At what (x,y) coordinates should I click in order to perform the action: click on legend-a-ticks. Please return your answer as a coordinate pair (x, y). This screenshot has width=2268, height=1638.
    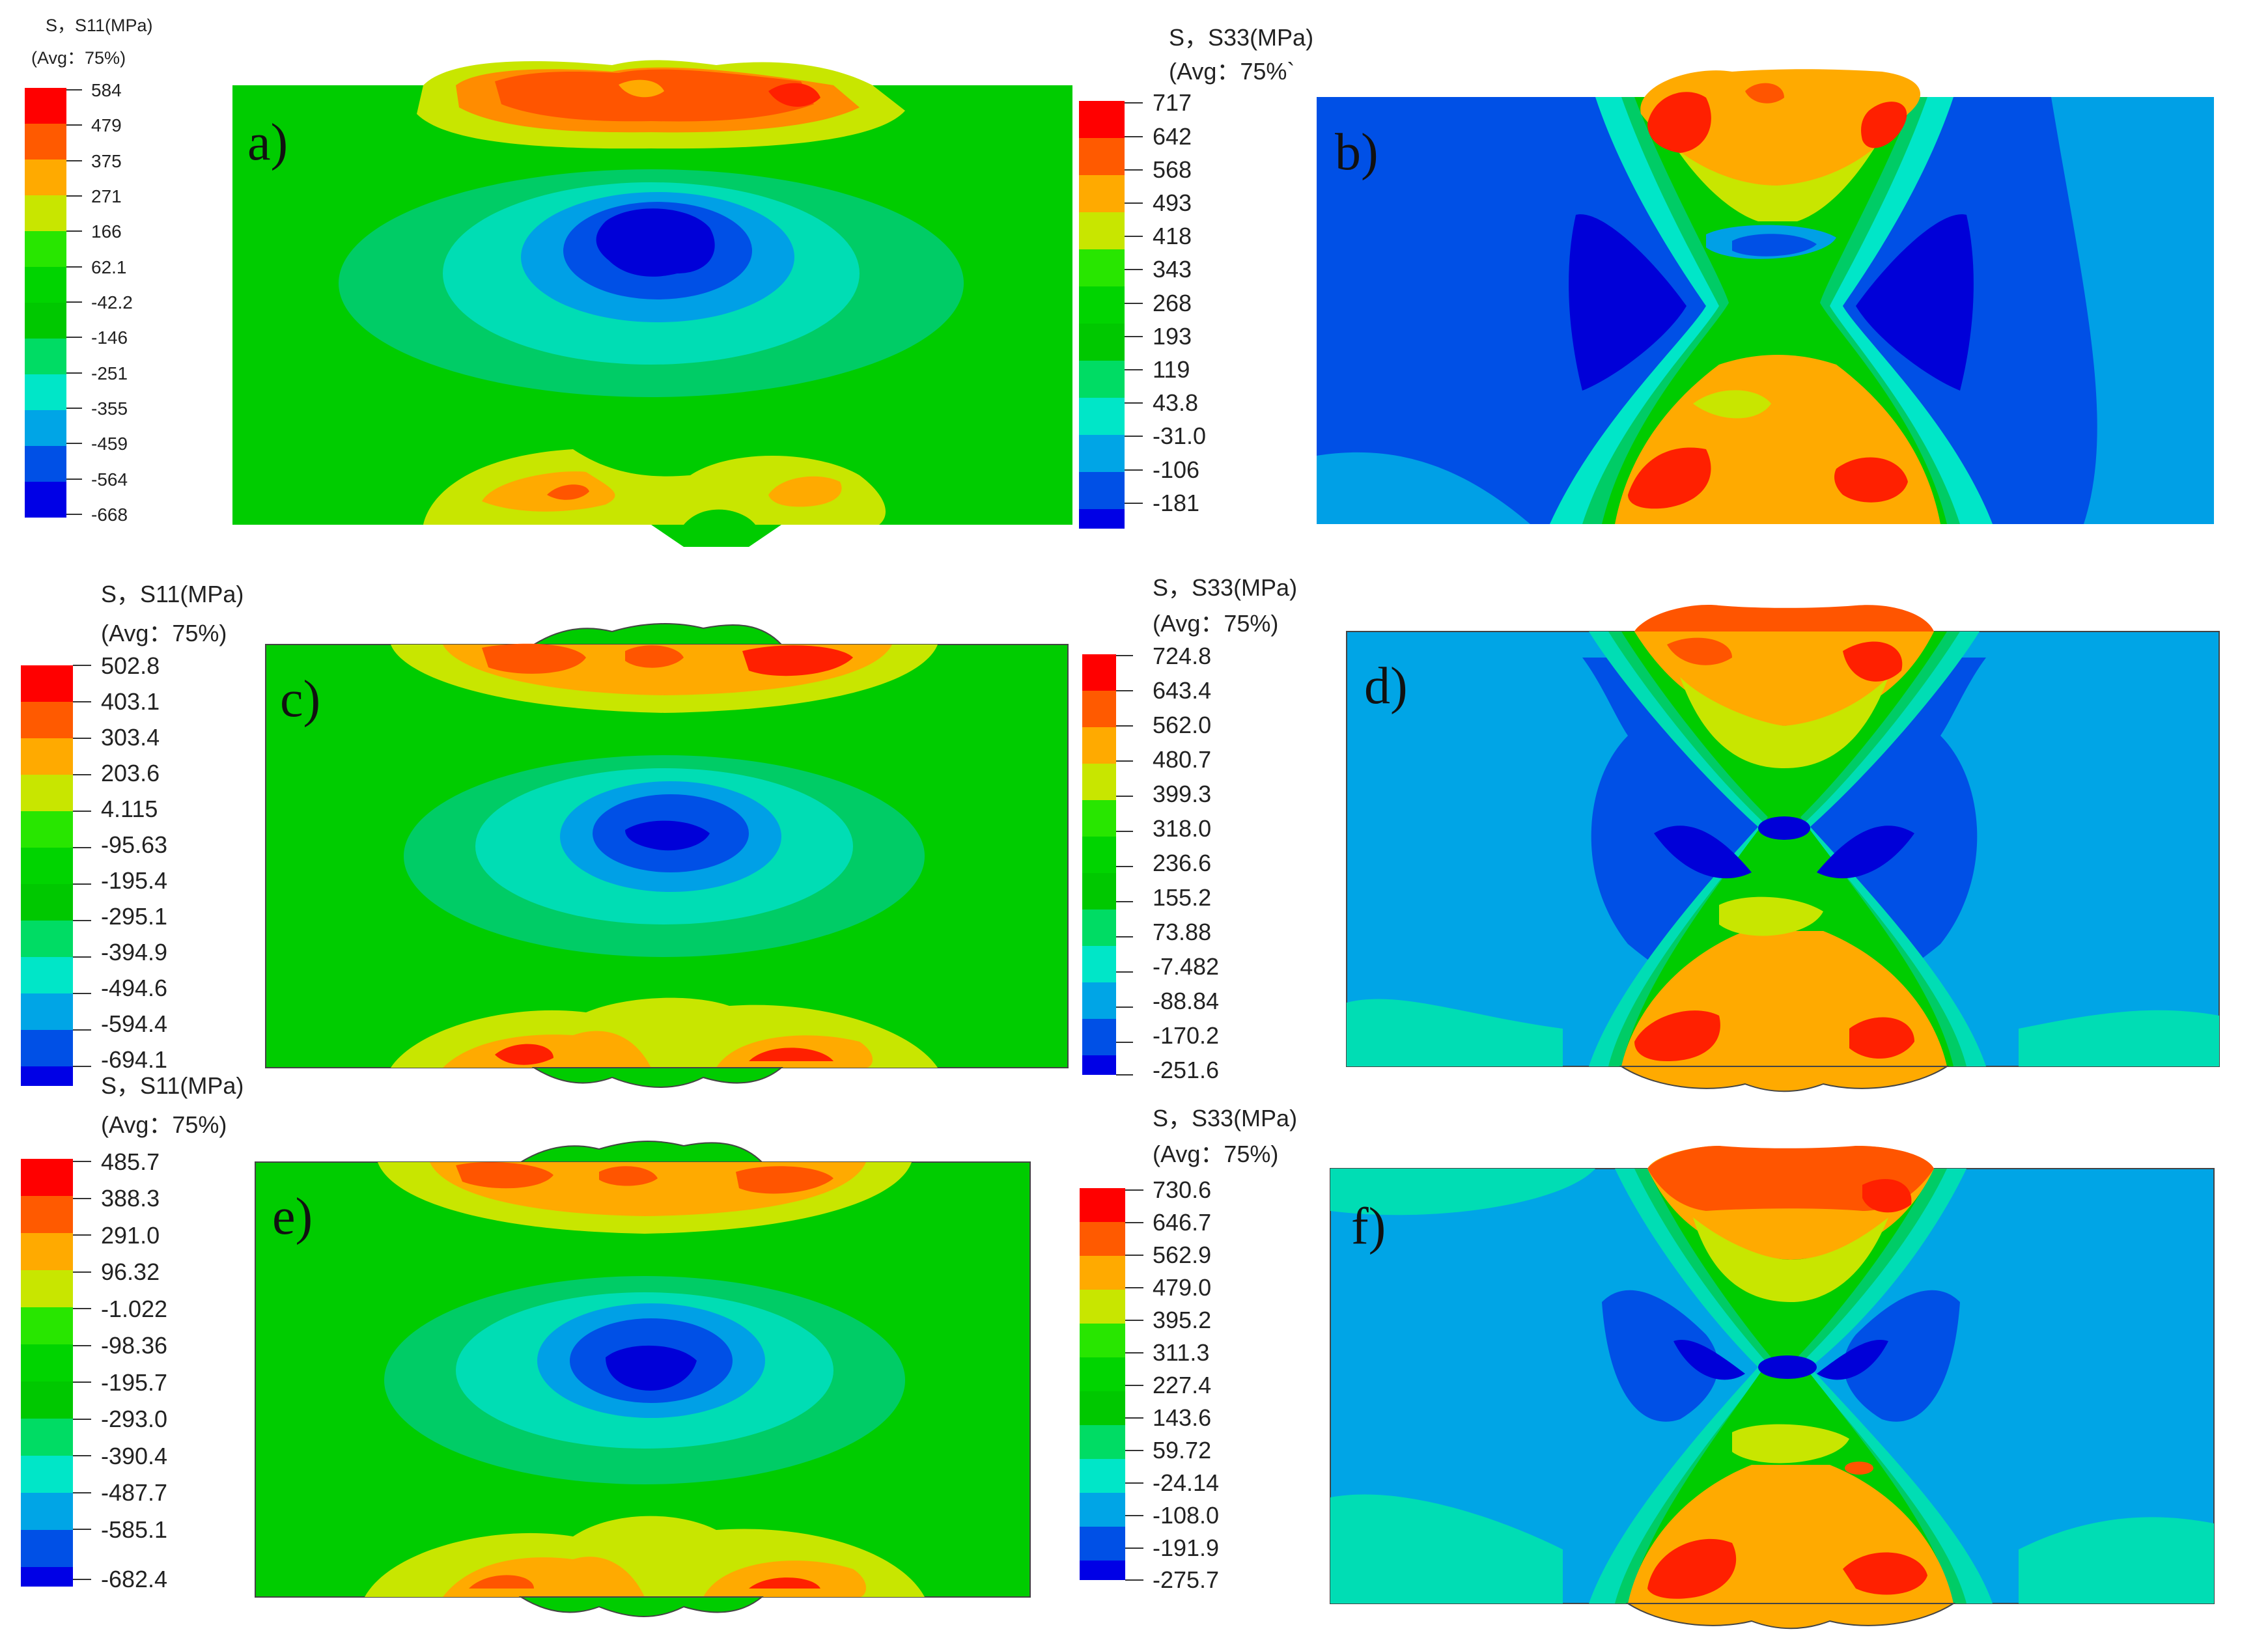
    Looking at the image, I should click on (74, 302).